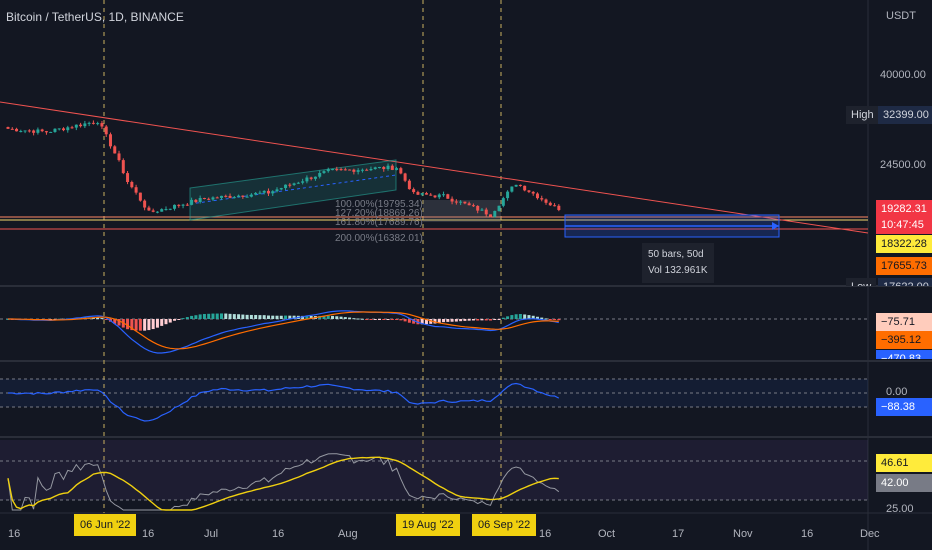 The image size is (932, 550). What do you see at coordinates (211, 534) in the screenshot?
I see `time-tick: Jul` at bounding box center [211, 534].